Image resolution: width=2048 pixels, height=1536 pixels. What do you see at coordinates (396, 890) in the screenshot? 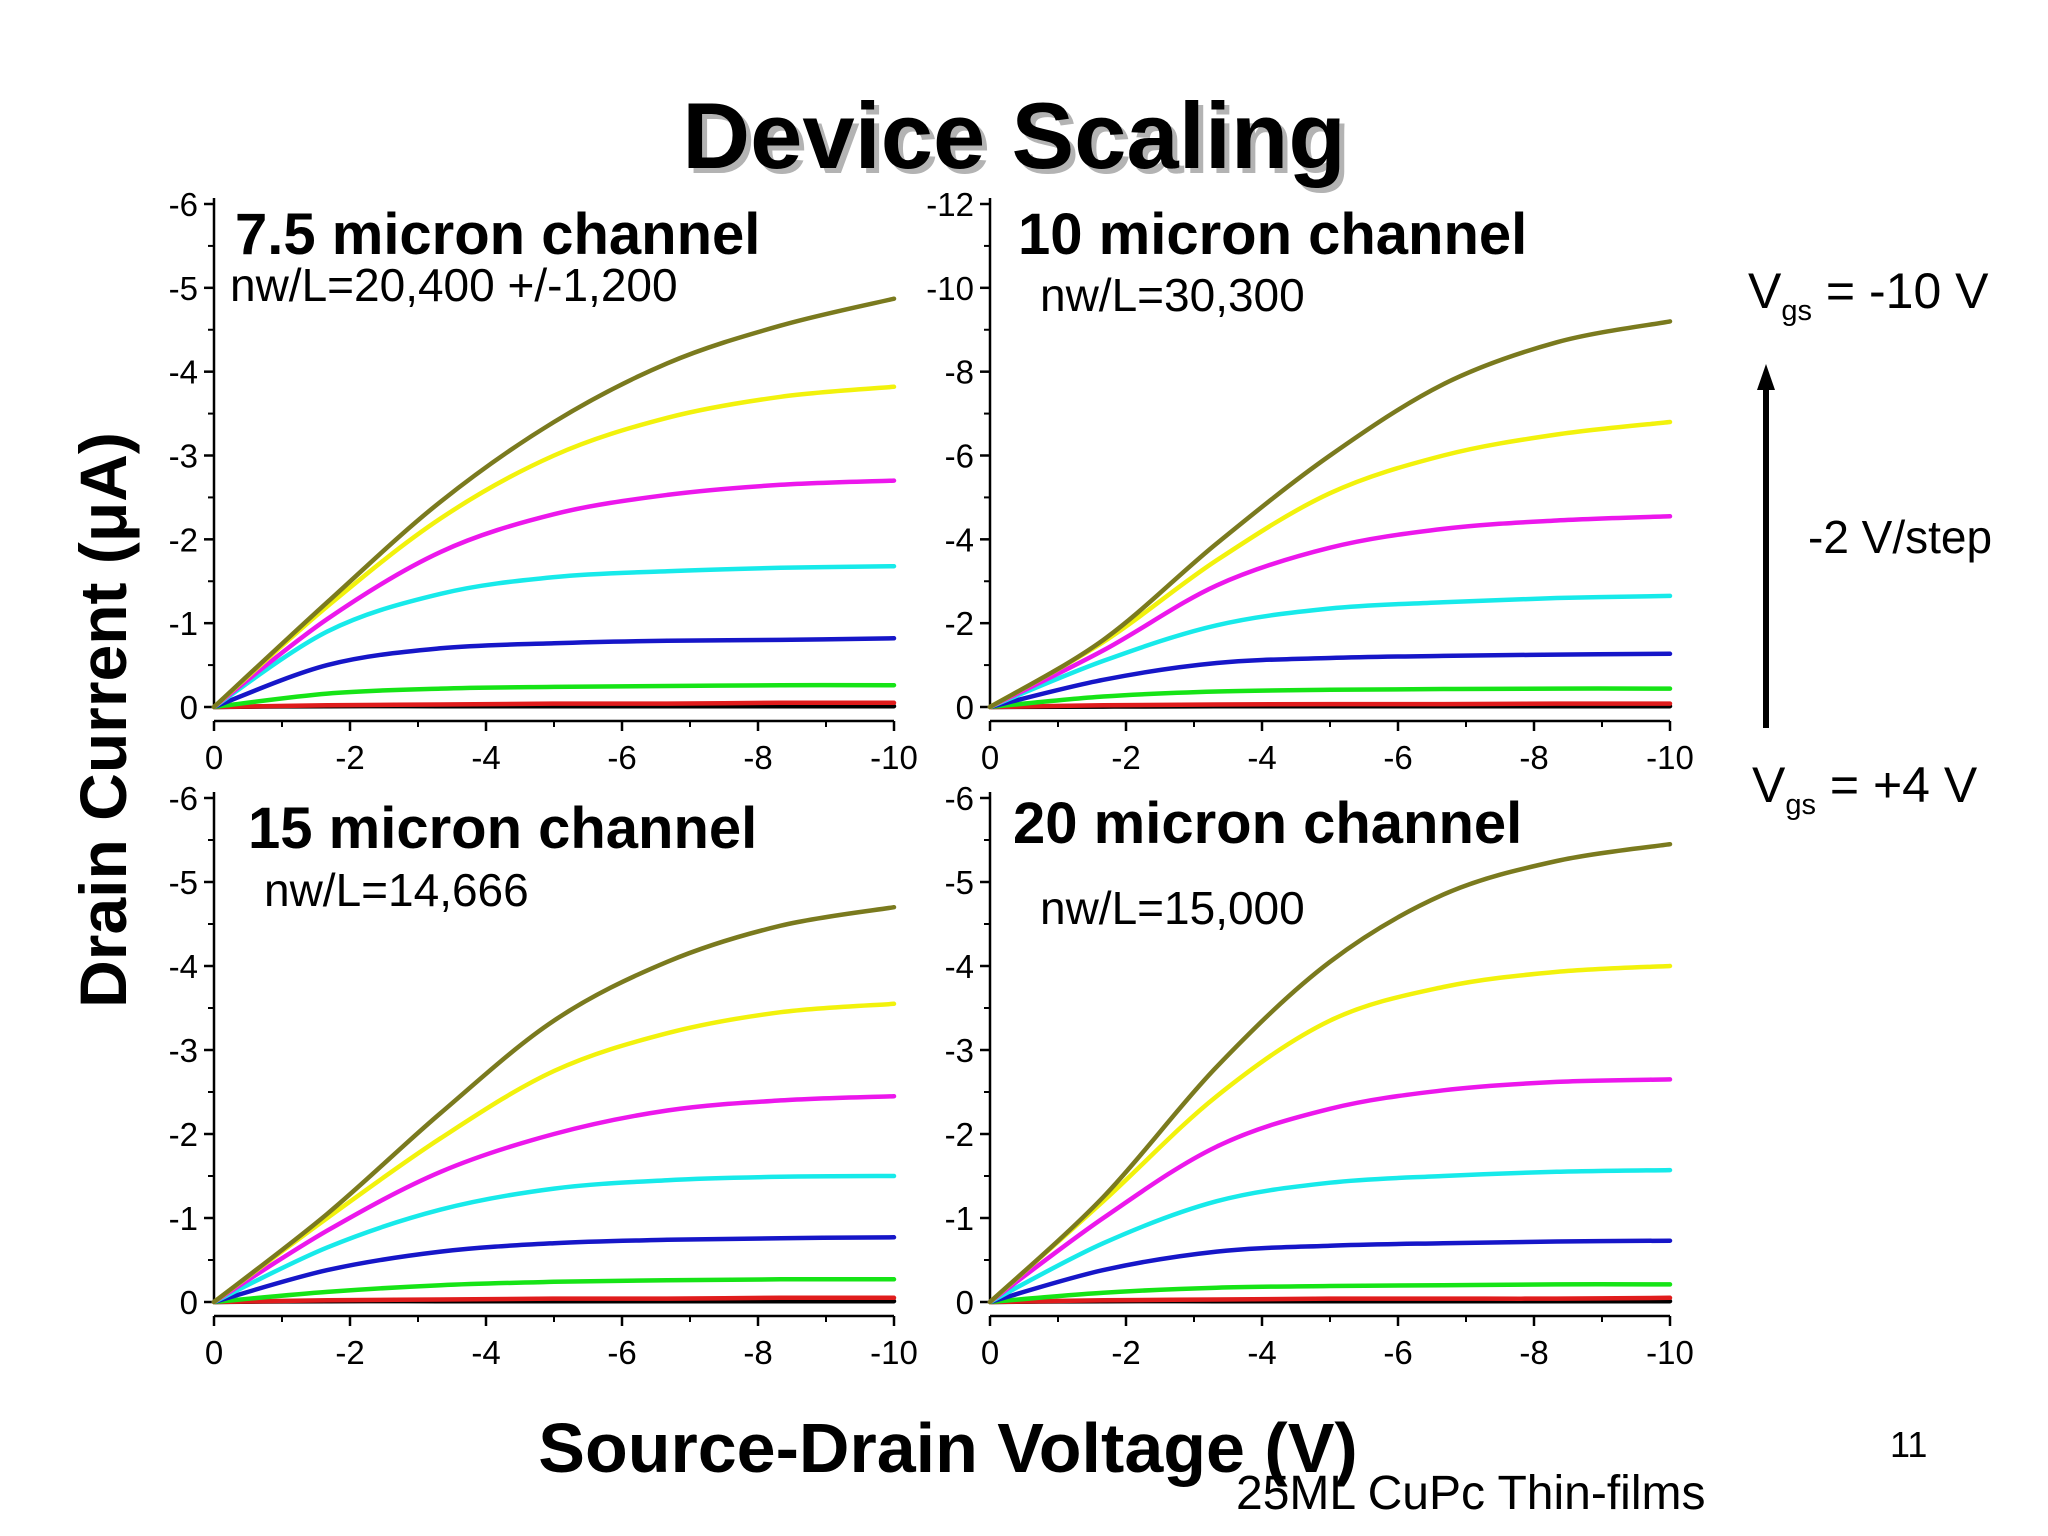
I see `panel-subtitle: nw/L=14,666` at bounding box center [396, 890].